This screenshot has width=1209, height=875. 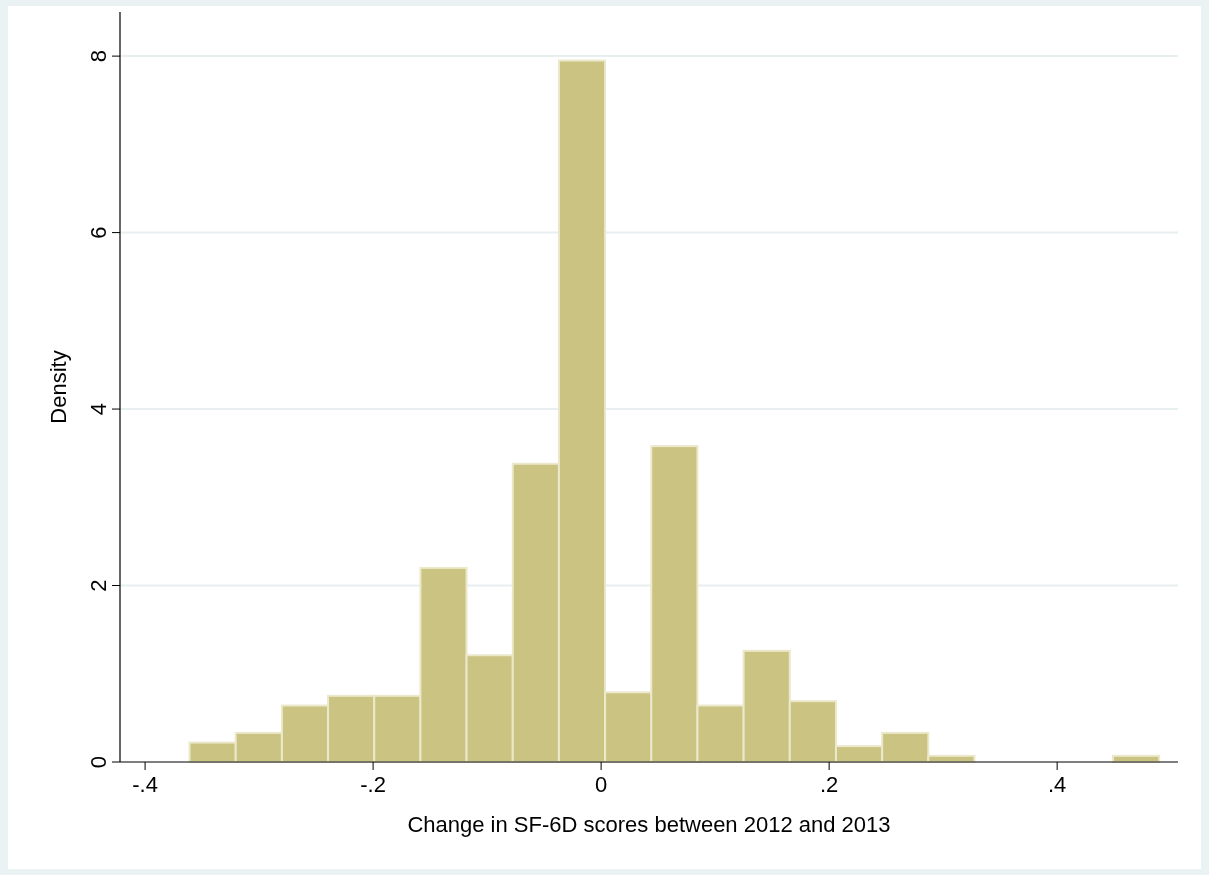 What do you see at coordinates (98, 585) in the screenshot?
I see `y-tick-label: 2` at bounding box center [98, 585].